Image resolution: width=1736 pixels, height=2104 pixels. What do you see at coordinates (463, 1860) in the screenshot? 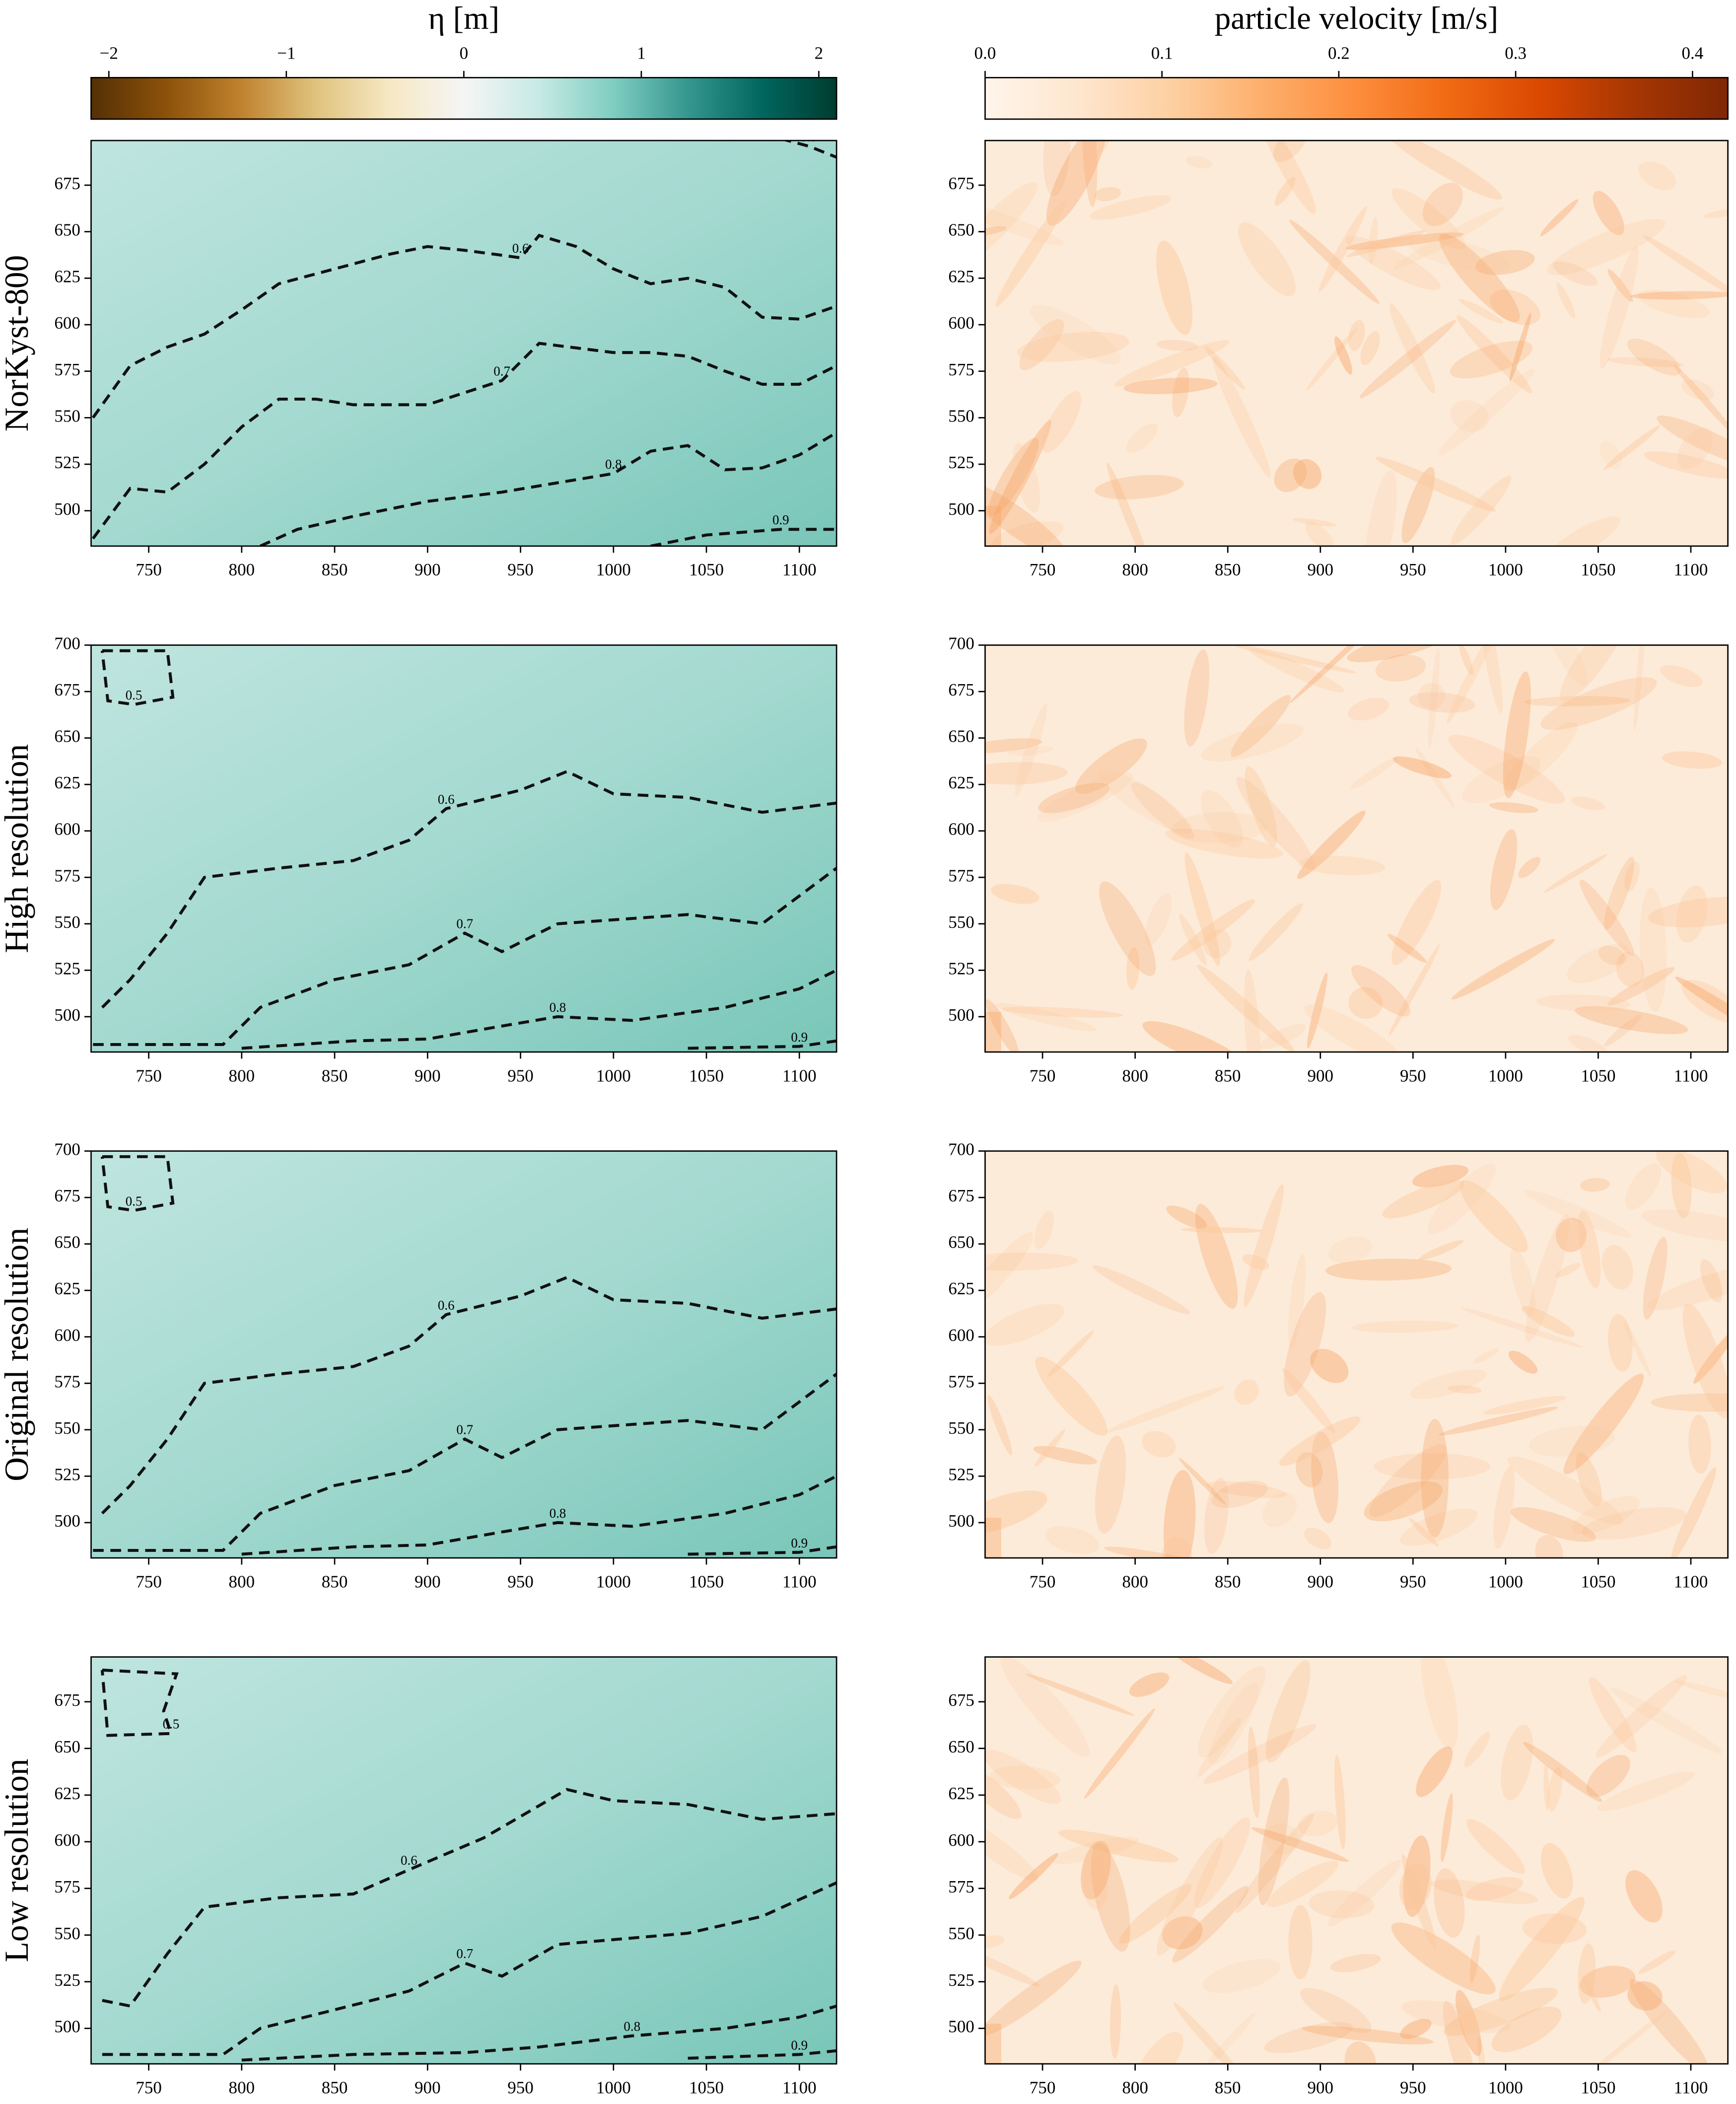
I see `axes-frame` at bounding box center [463, 1860].